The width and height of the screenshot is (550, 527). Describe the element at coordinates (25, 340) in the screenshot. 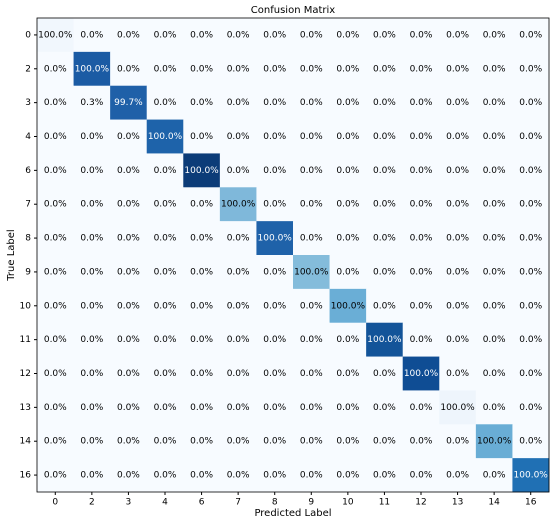

I see `y-tick-label: 11` at that location.